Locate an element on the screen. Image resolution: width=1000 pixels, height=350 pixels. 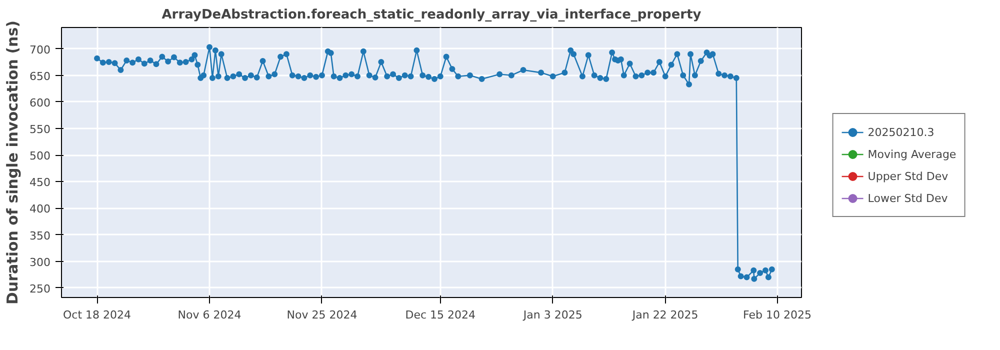
x-tick-label: Nov 6 2024 is located at coordinates (210, 315).